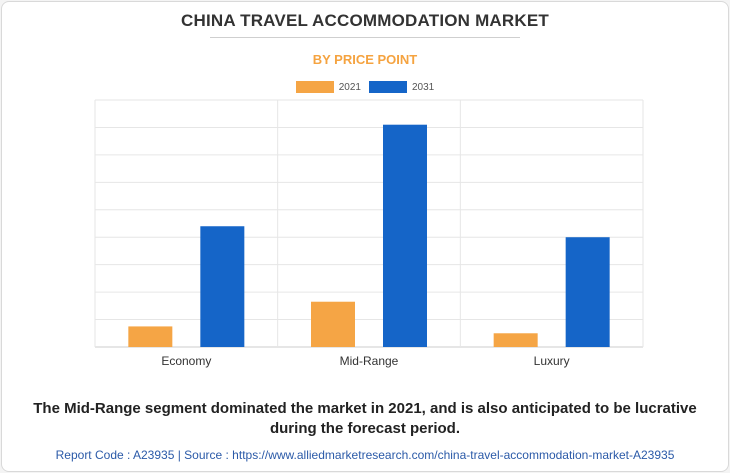  Describe the element at coordinates (587, 292) in the screenshot. I see `bar-2031-luxury` at that location.